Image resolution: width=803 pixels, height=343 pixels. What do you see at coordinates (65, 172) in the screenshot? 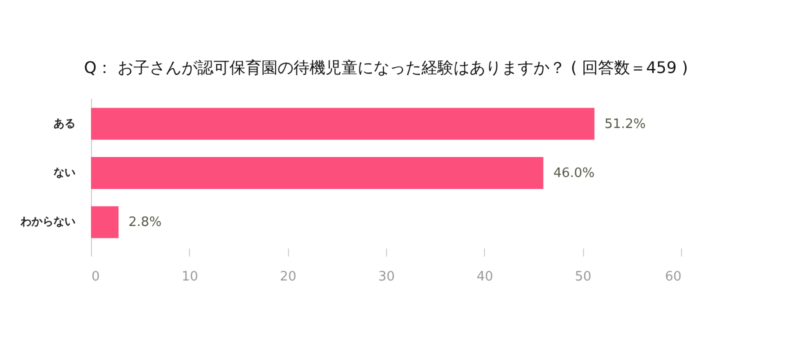
I see `y-tick-label: ない` at bounding box center [65, 172].